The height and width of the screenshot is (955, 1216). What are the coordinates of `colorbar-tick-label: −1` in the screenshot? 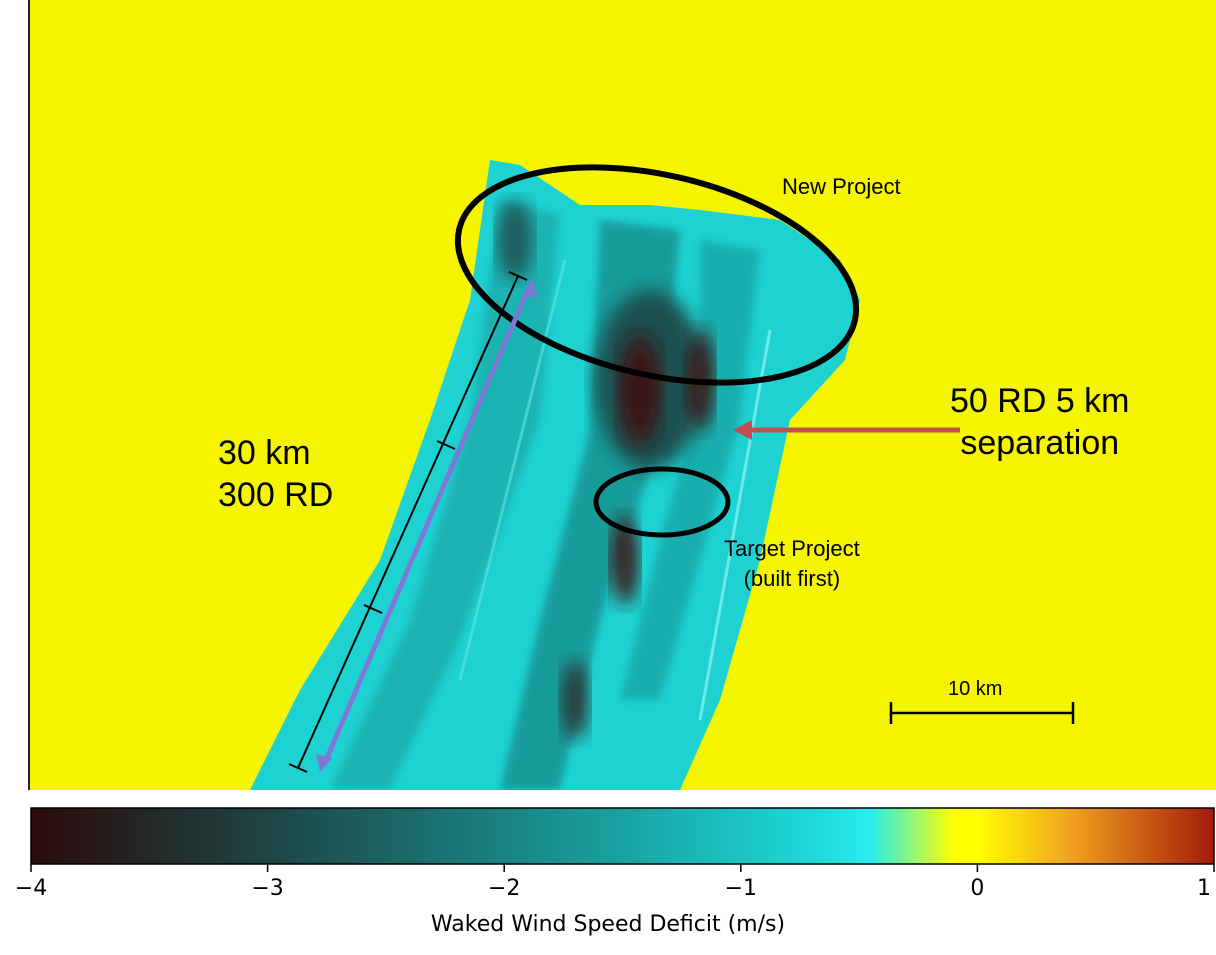 It's located at (741, 888).